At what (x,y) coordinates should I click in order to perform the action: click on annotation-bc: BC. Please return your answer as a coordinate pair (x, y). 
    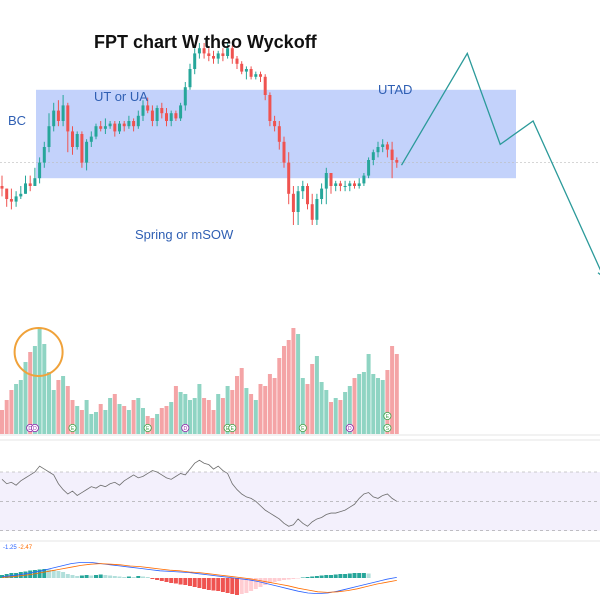
    Looking at the image, I should click on (17, 120).